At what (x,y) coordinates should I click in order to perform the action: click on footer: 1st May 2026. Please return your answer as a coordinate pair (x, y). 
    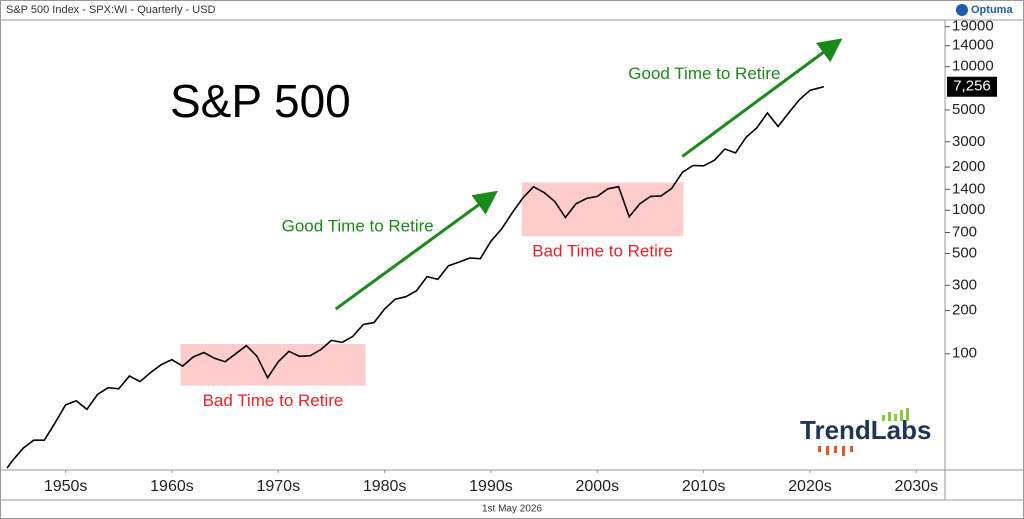
    Looking at the image, I should click on (512, 509).